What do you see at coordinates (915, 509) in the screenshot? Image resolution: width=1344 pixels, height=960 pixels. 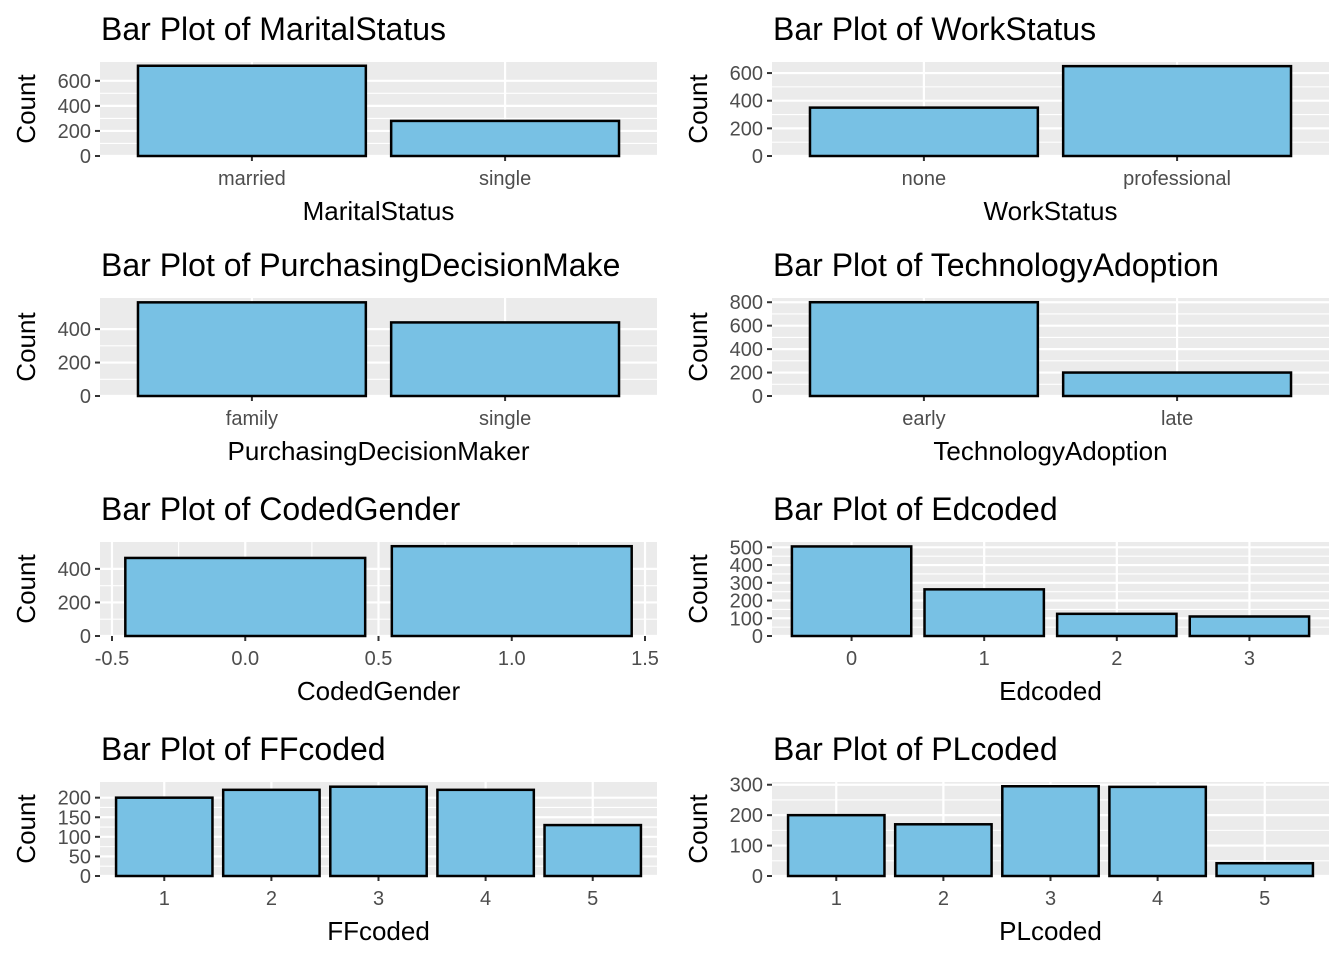 I see `chart-title: Bar Plot of Edcoded` at bounding box center [915, 509].